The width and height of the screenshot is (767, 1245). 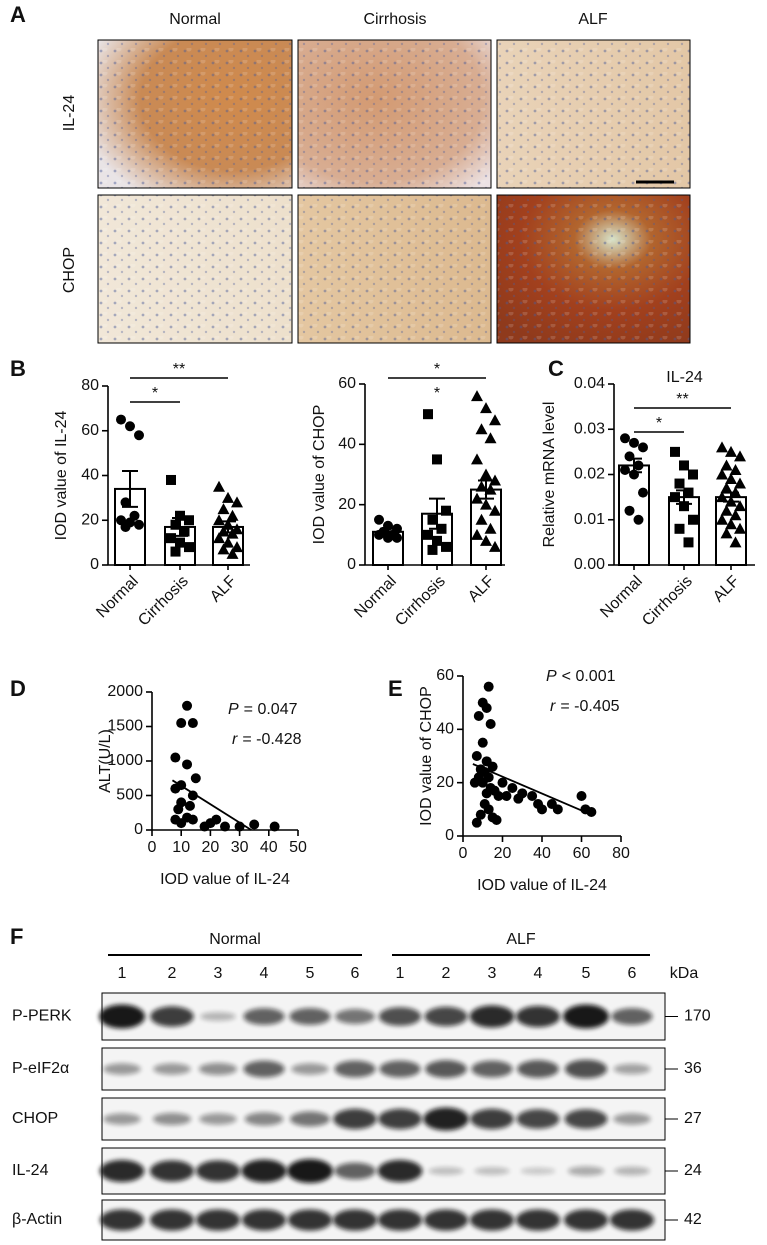 What do you see at coordinates (463, 853) in the screenshot?
I see `x-tick-label: 0` at bounding box center [463, 853].